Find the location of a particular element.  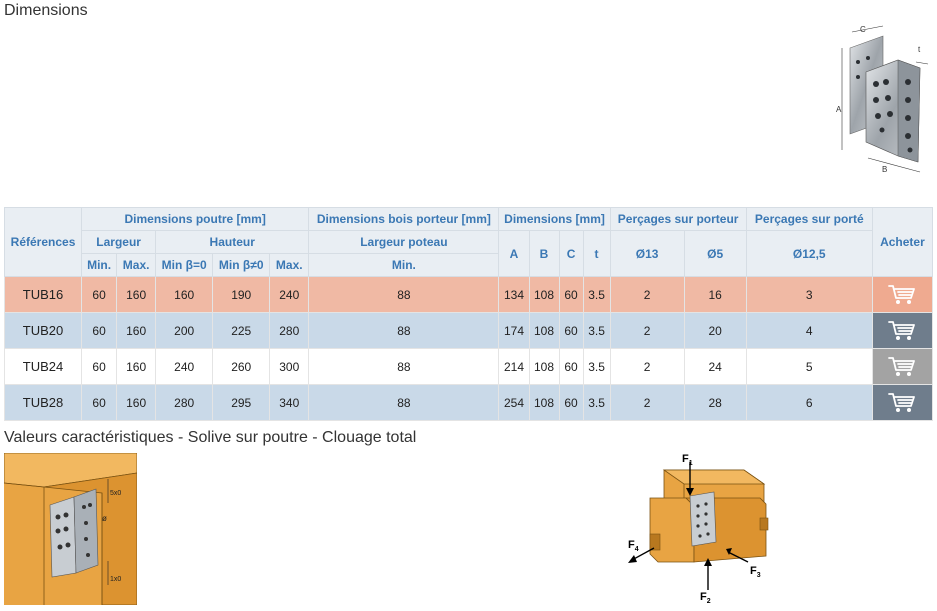

cell-reference: TUB16 is located at coordinates (43, 294).